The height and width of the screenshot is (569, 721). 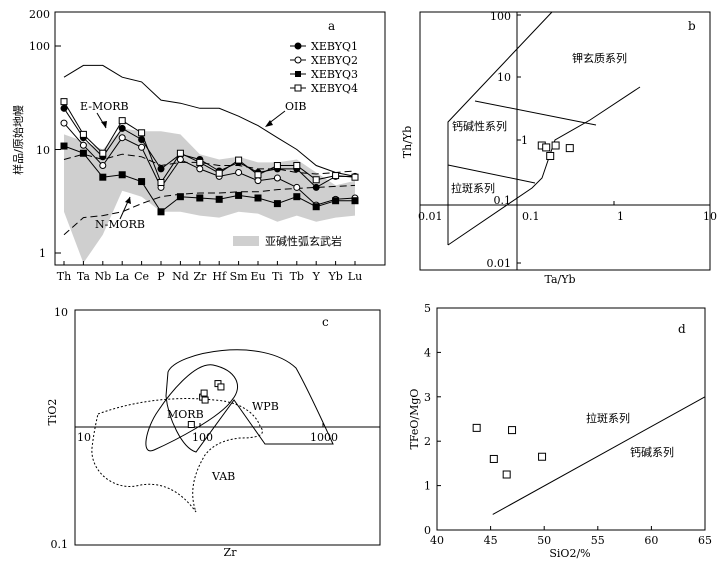 I want to click on point-xebyq2-zr, so click(x=200, y=169).